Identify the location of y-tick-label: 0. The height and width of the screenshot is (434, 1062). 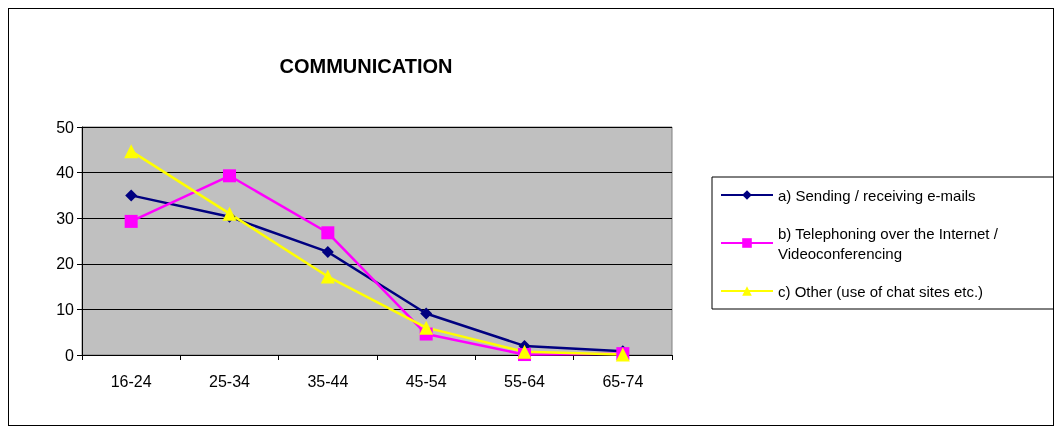
(70, 355).